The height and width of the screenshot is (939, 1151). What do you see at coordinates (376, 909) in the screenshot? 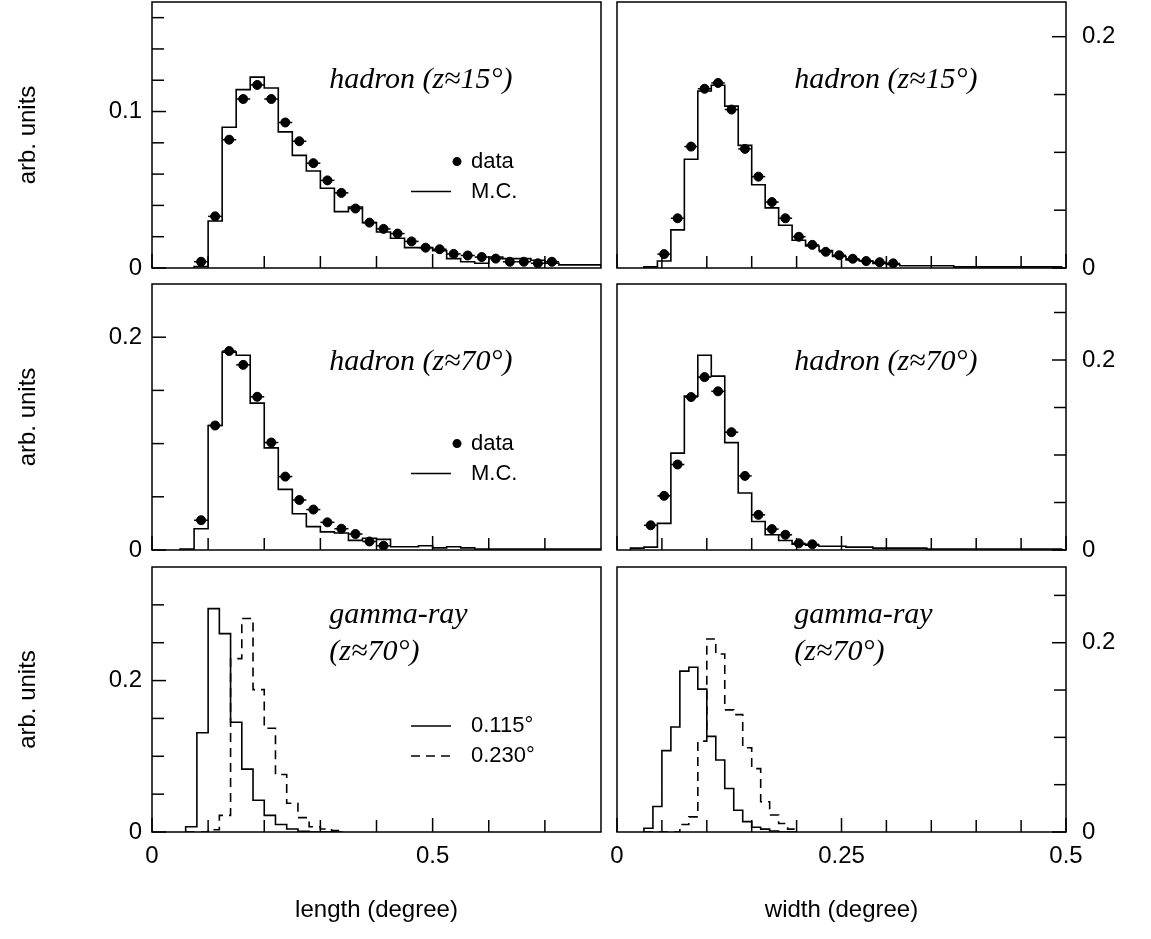
I see `x-axis-title: length (degree)` at bounding box center [376, 909].